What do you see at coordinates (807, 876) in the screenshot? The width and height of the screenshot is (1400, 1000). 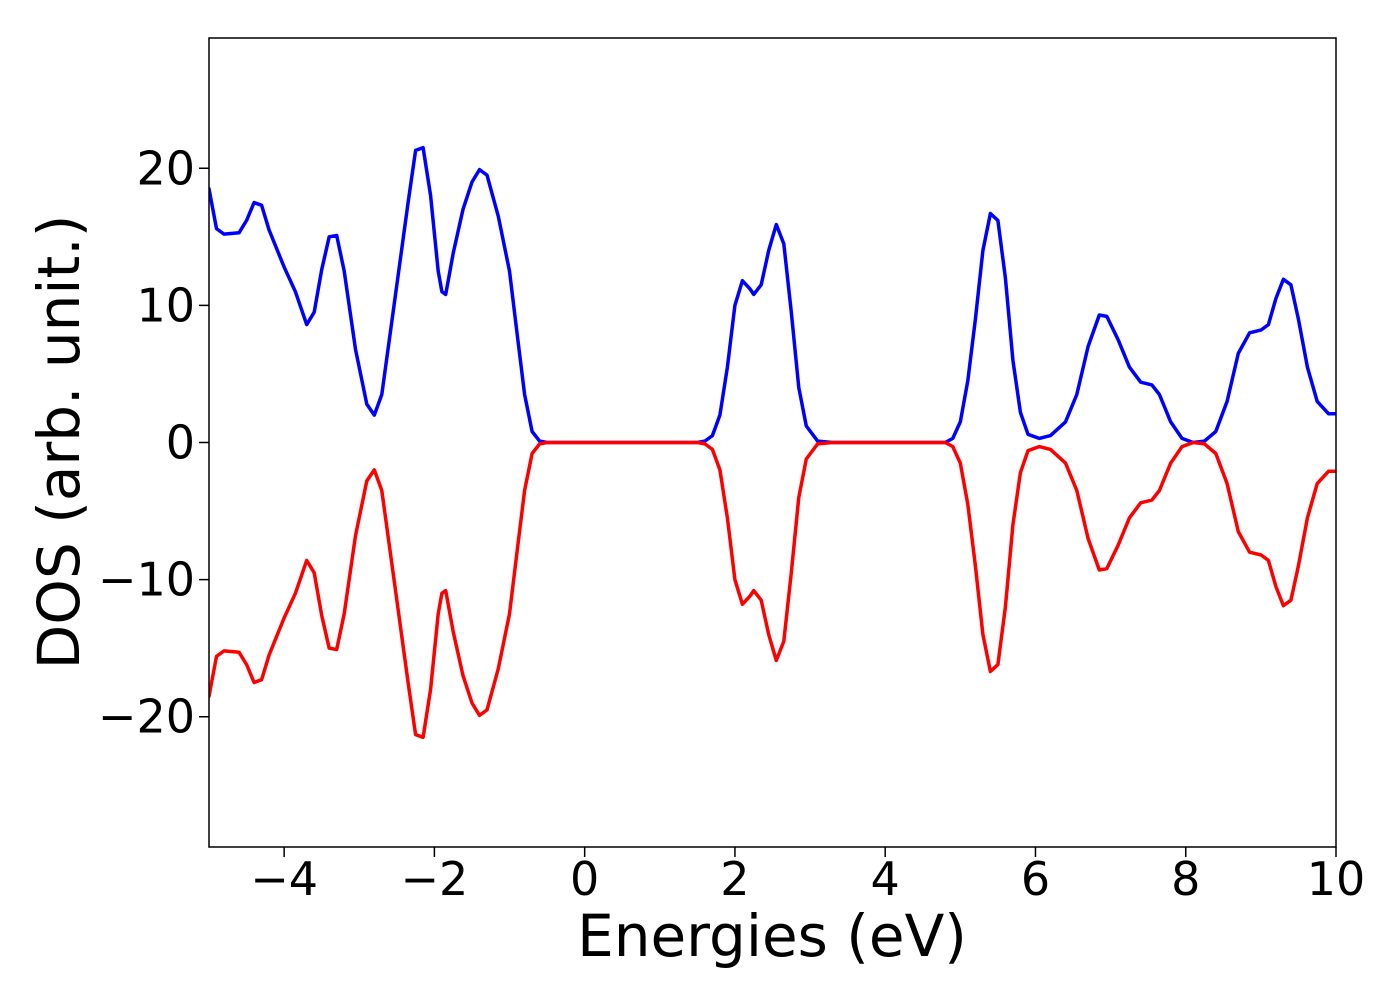 I see `x-axis-ticks: −4 −2 0 2 4 6 8 10` at bounding box center [807, 876].